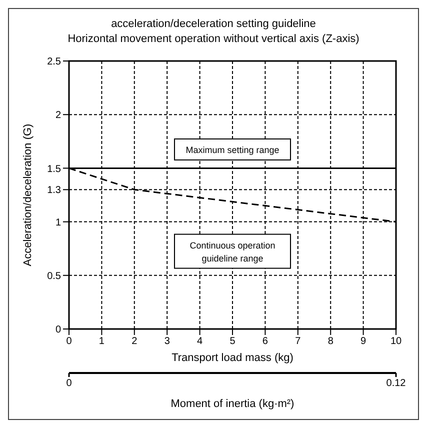  Describe the element at coordinates (233, 342) in the screenshot. I see `x-tick-label: 5` at that location.